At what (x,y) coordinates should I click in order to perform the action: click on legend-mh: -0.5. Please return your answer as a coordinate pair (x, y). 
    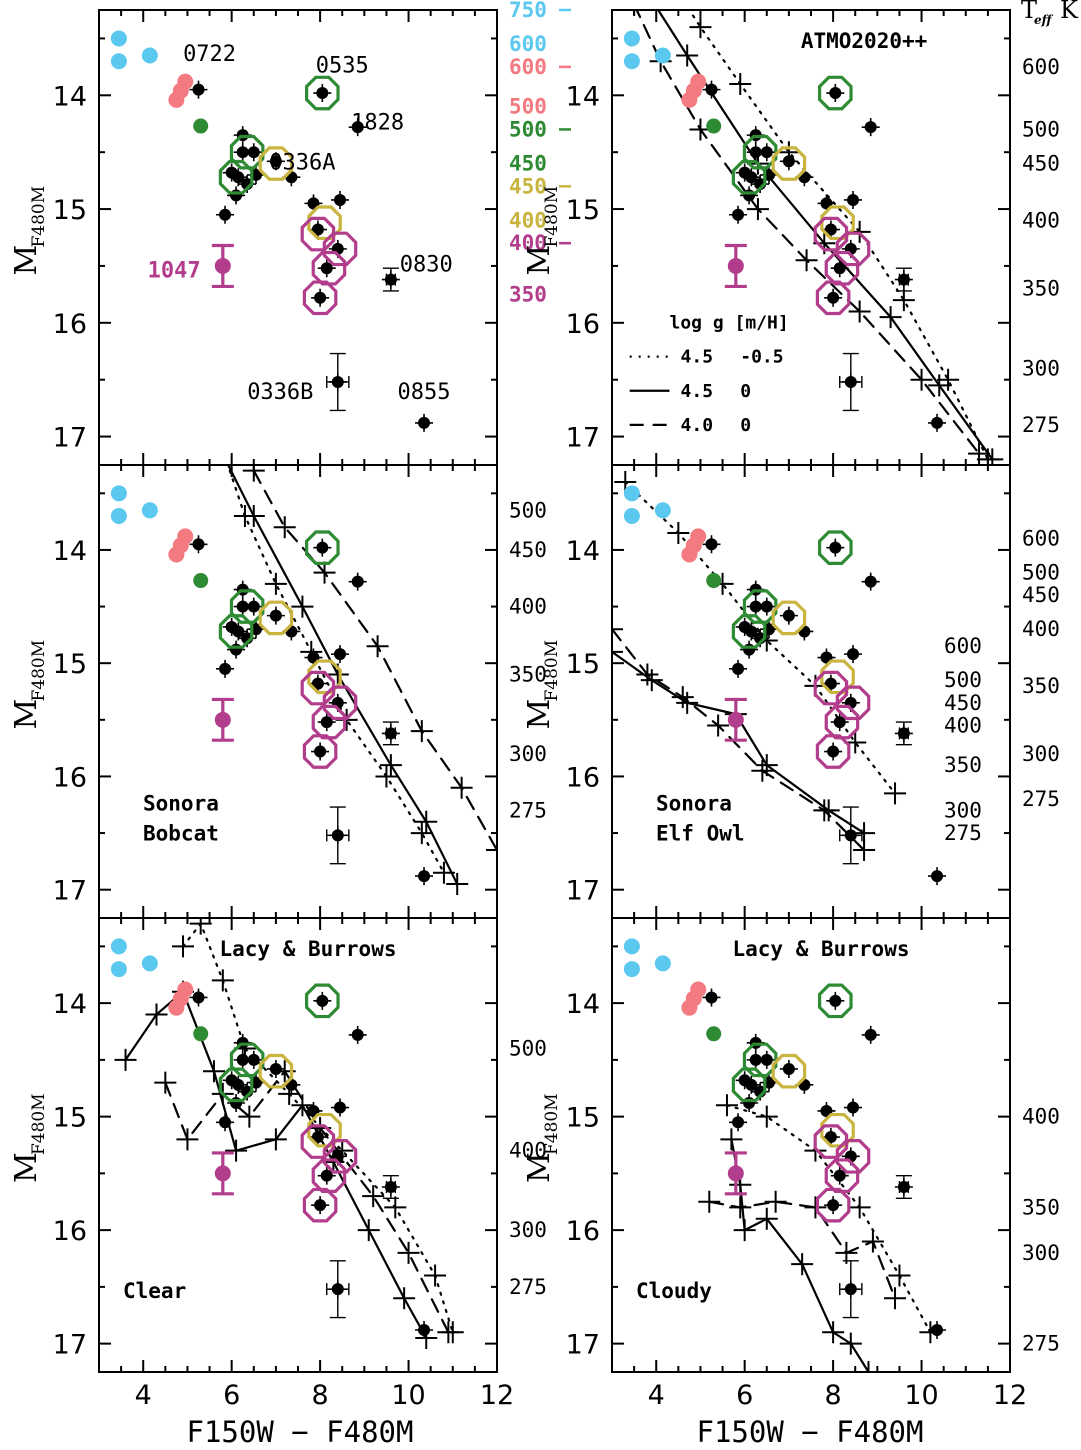
    Looking at the image, I should click on (761, 357).